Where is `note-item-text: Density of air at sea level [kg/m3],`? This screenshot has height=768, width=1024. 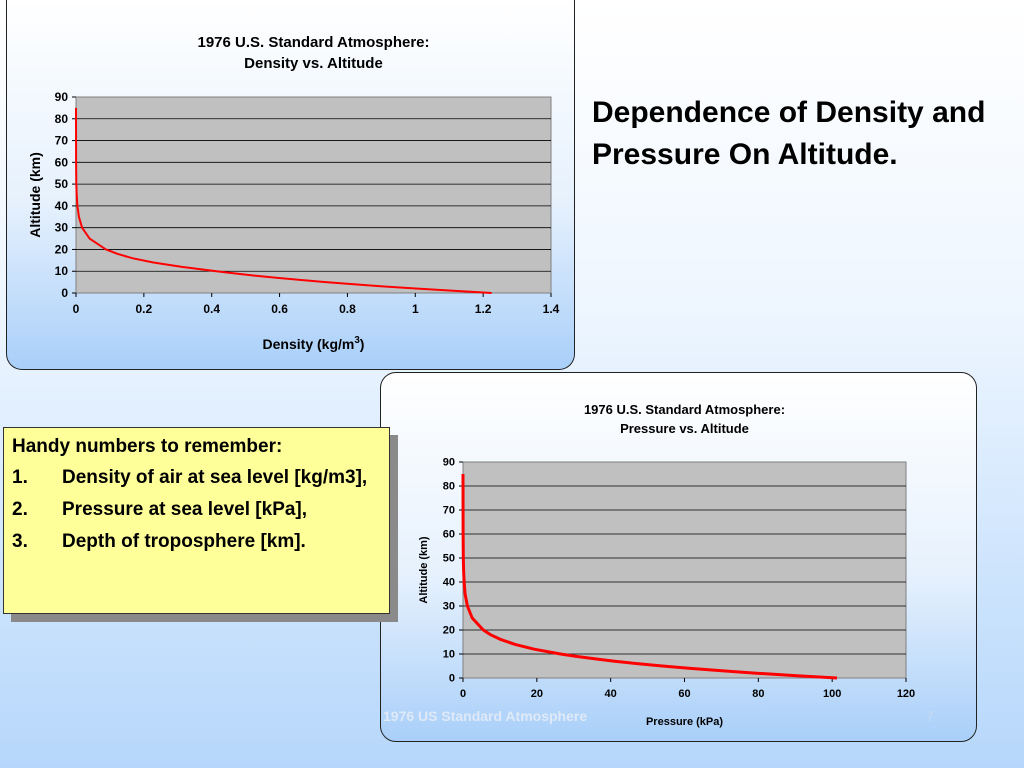 note-item-text: Density of air at sea level [kg/m3], is located at coordinates (215, 477).